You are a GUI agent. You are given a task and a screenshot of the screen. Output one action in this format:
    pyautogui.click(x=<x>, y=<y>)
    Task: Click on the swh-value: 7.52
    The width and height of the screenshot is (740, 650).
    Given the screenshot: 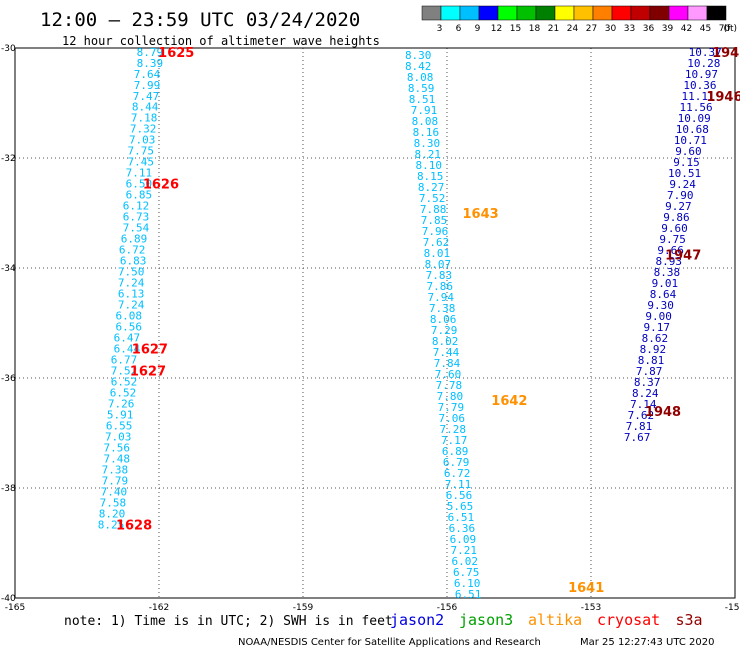 What is the action you would take?
    pyautogui.click(x=124, y=370)
    